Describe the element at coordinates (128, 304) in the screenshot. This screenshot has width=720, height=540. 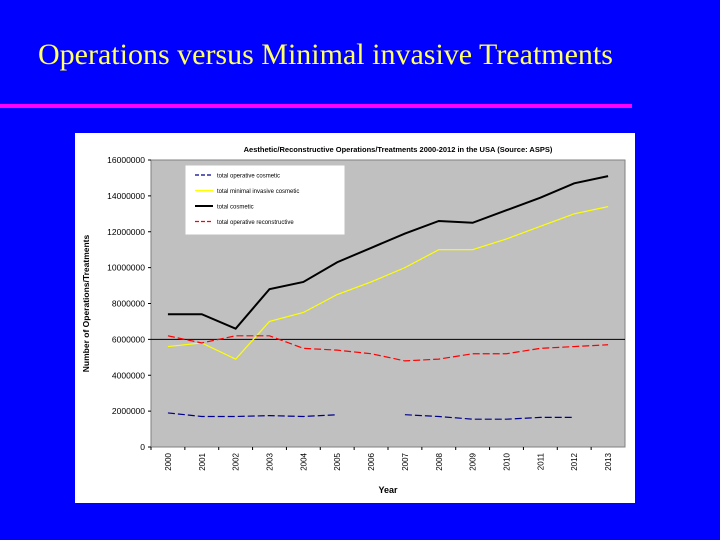
I see `y-tick-label: 8000000` at that location.